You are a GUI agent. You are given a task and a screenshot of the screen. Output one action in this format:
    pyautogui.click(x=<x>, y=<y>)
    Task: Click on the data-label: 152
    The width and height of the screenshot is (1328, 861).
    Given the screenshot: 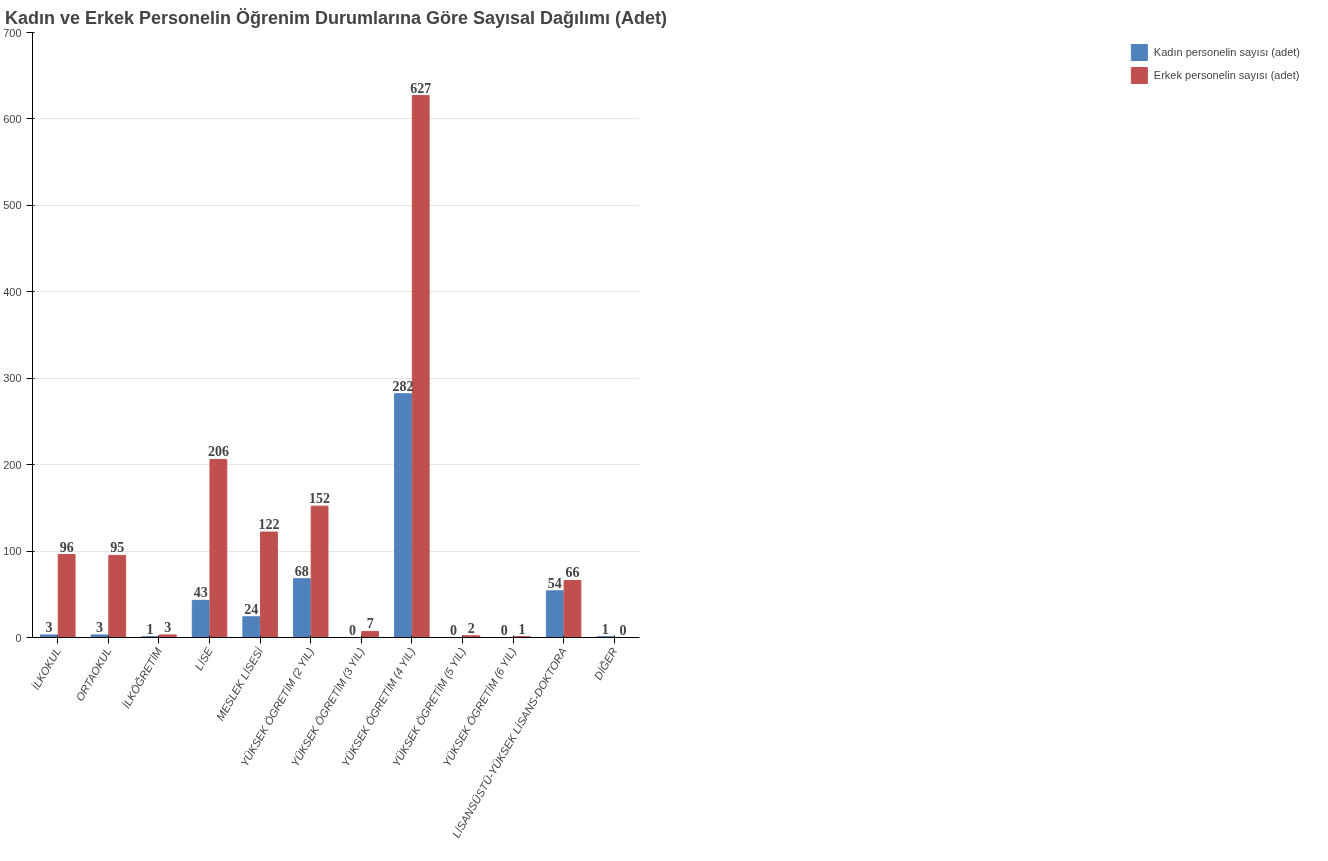 What is the action you would take?
    pyautogui.click(x=320, y=499)
    